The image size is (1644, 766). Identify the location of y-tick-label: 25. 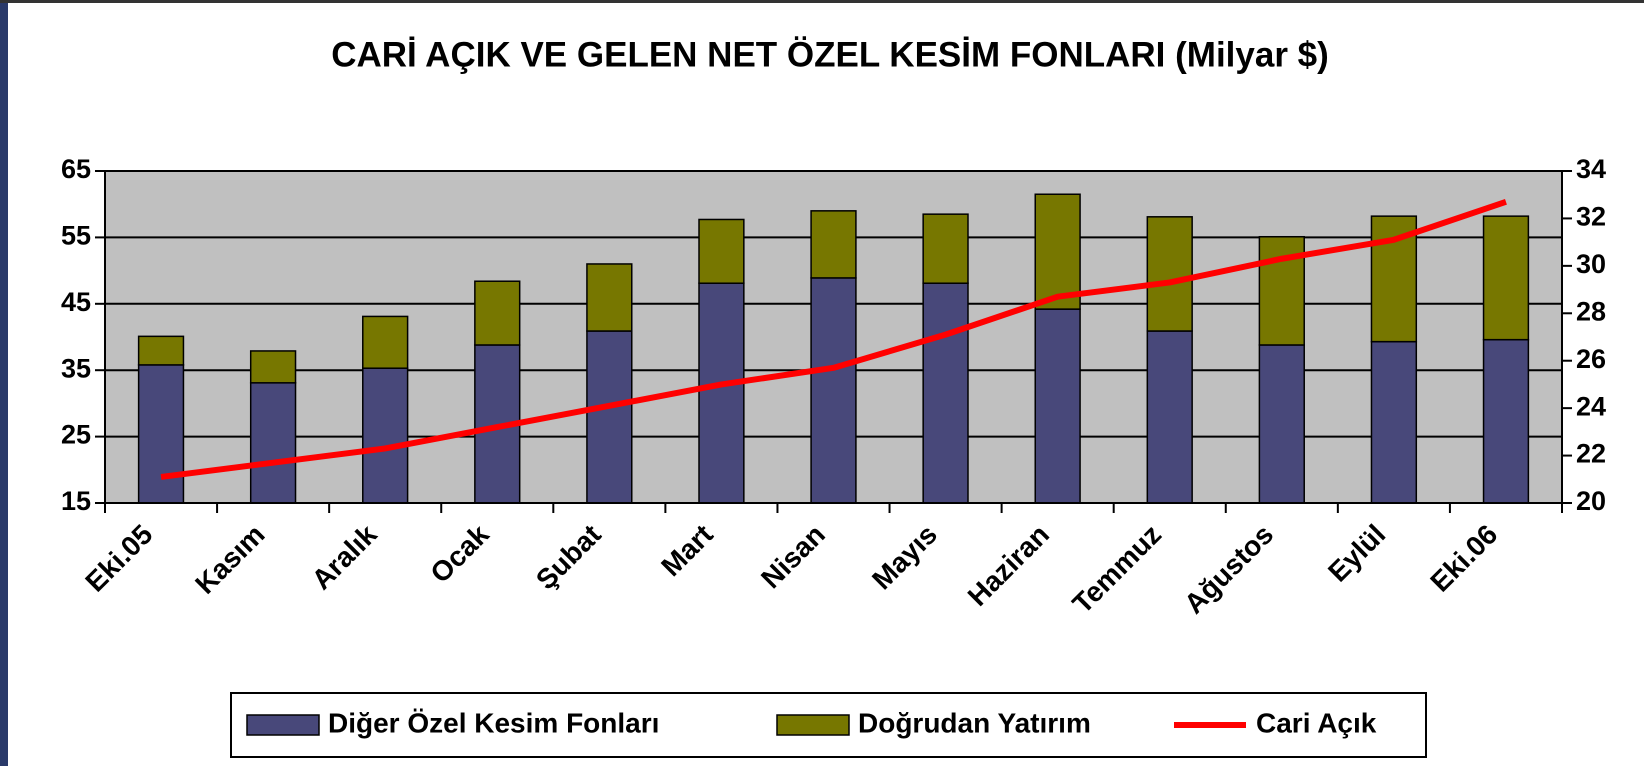
(76, 435).